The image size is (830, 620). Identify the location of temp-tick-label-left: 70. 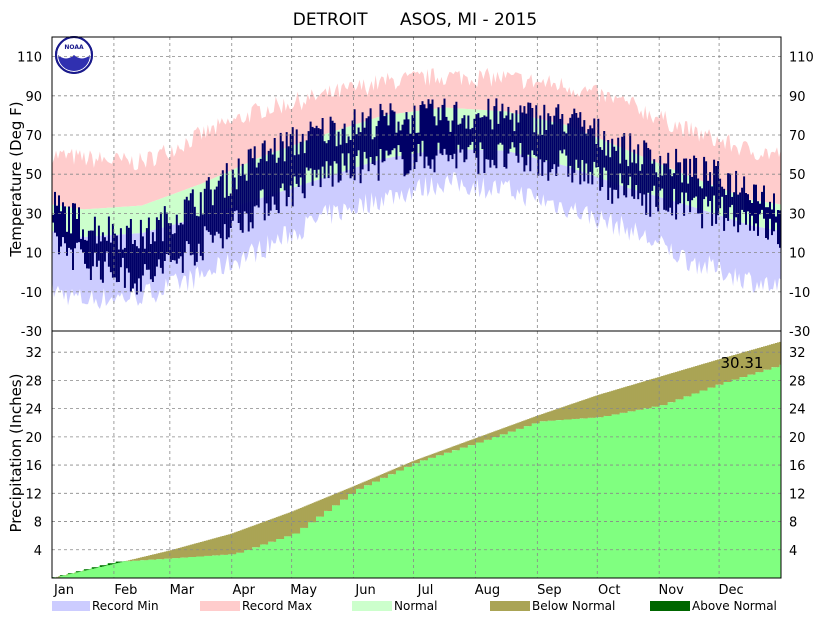
(33, 136).